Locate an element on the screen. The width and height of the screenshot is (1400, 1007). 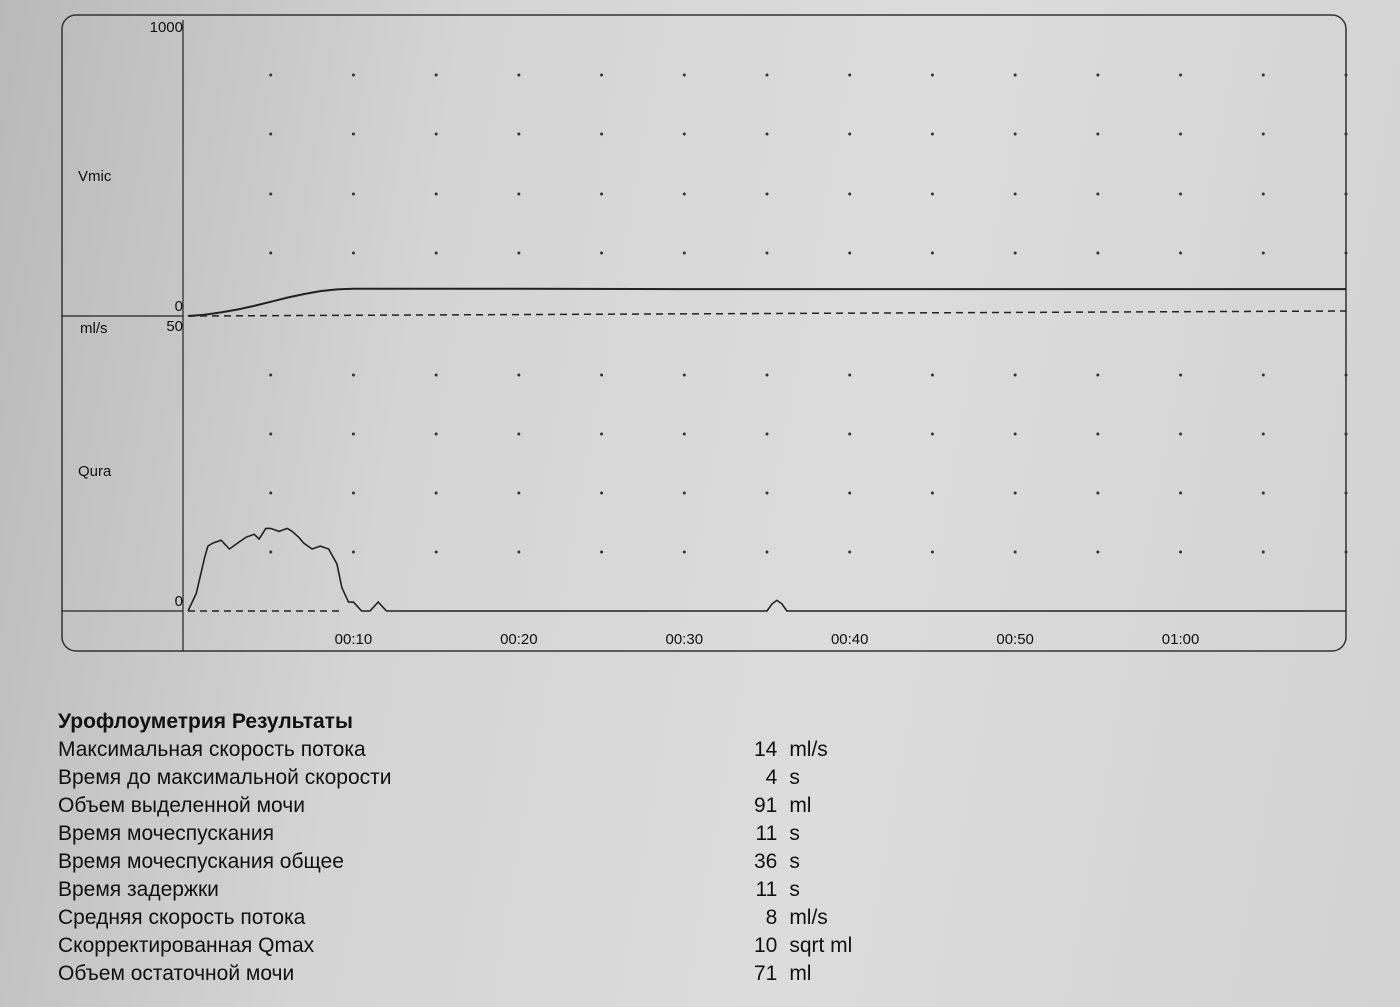
result-label: Объем остаточной мочи is located at coordinates (176, 973).